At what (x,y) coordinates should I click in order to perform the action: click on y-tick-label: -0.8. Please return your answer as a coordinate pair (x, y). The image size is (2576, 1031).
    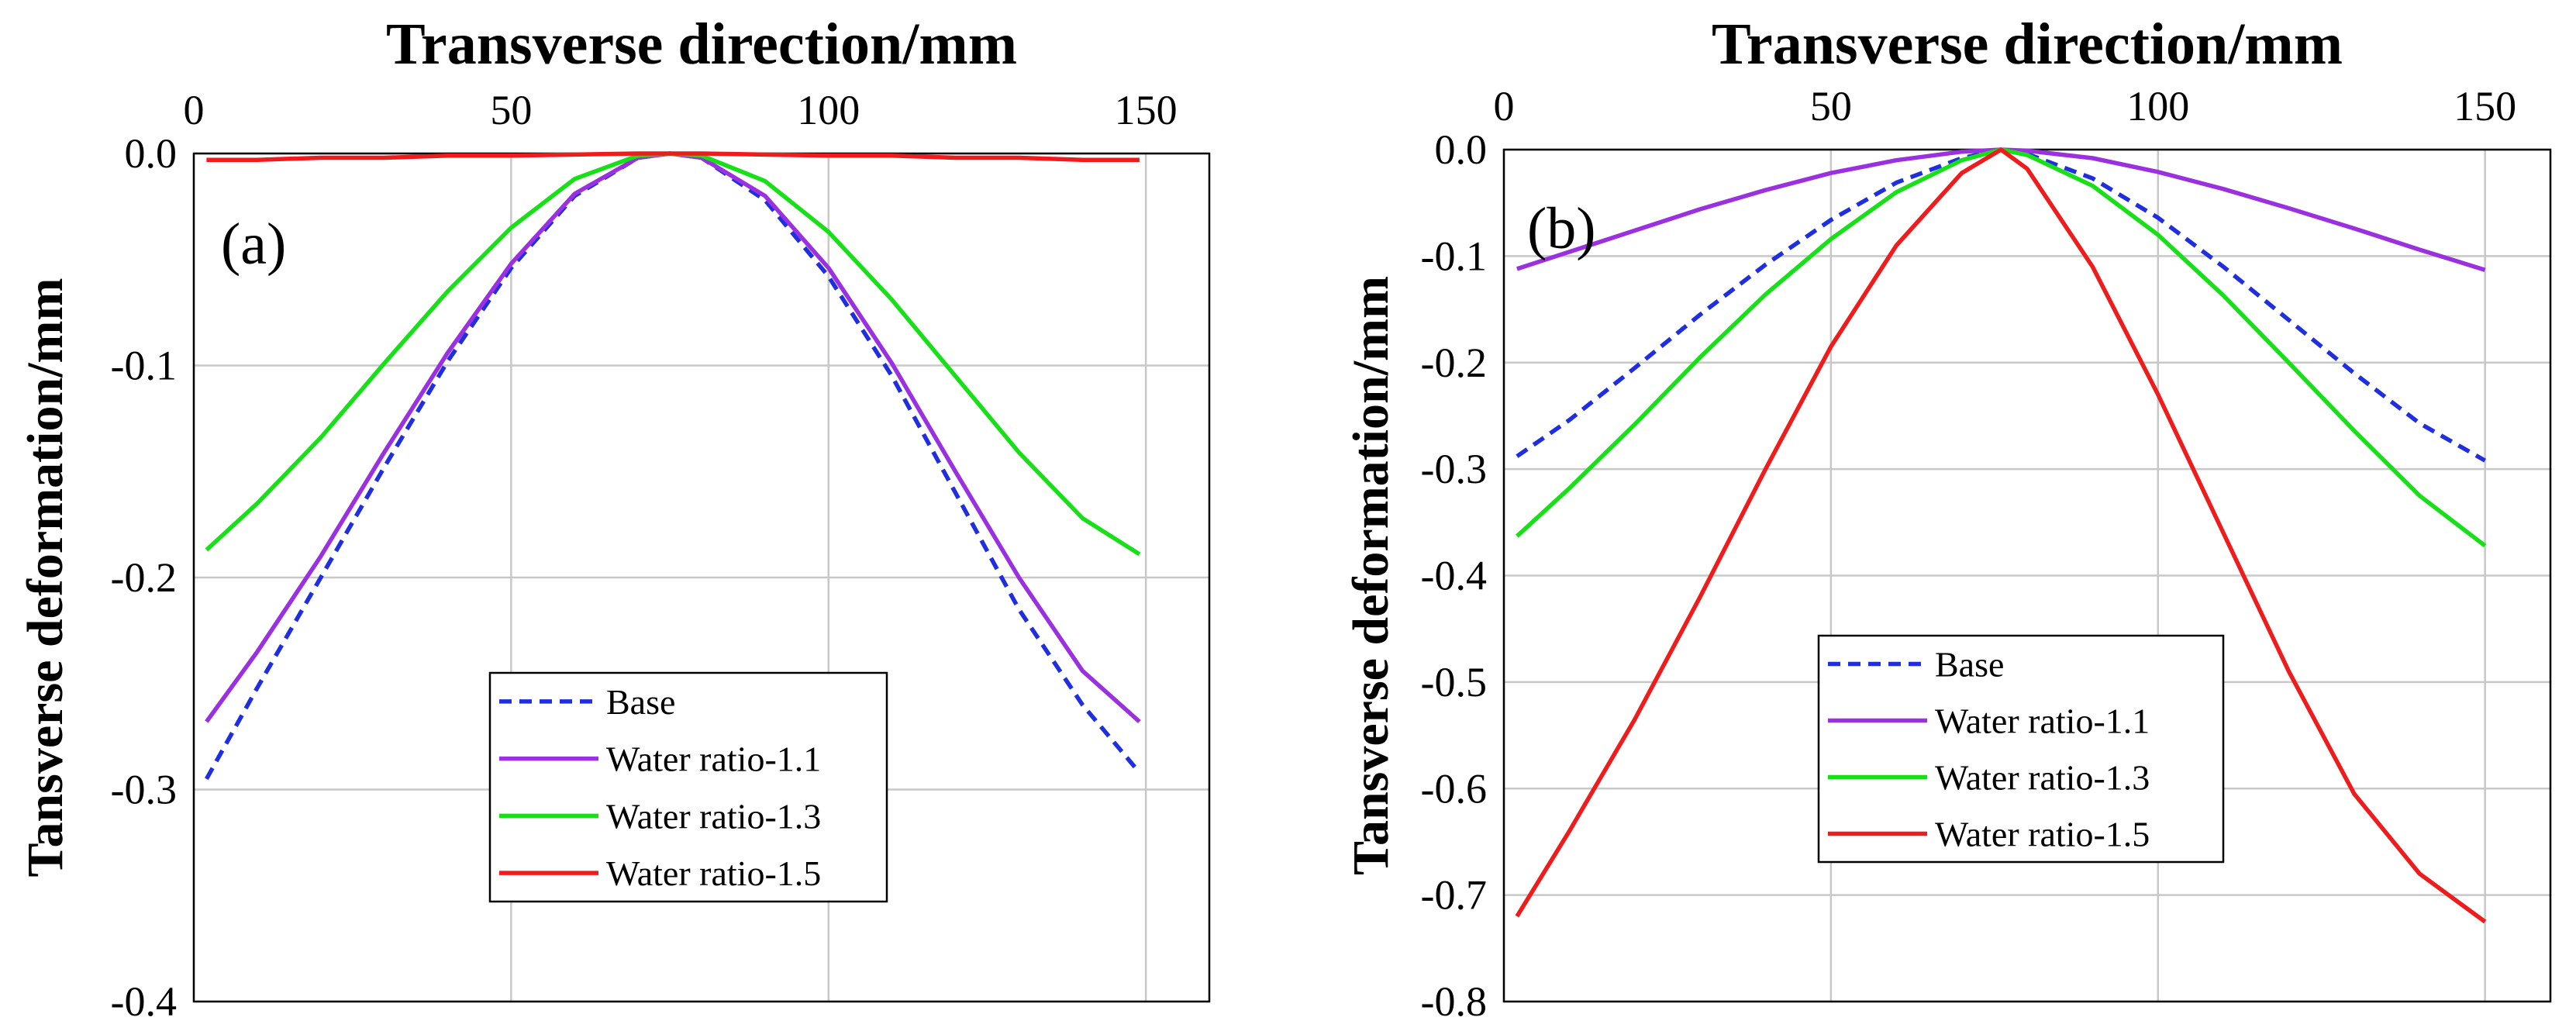
    Looking at the image, I should click on (1454, 1001).